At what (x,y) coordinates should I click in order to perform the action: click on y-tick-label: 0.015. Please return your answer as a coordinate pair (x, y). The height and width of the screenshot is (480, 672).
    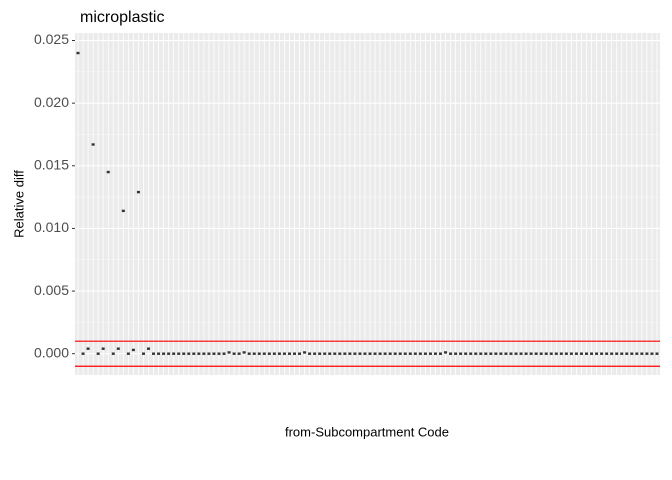
    Looking at the image, I should click on (51, 164).